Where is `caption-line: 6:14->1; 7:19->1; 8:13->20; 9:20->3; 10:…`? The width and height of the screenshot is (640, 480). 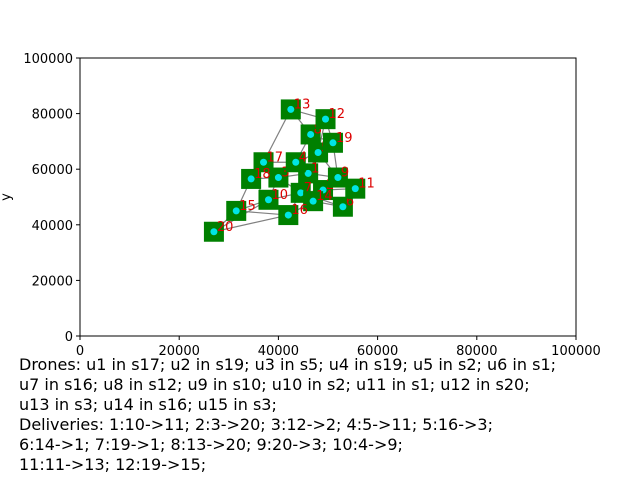 caption-line: 6:14->1; 7:19->1; 8:13->20; 9:20->3; 10:… is located at coordinates (211, 444).